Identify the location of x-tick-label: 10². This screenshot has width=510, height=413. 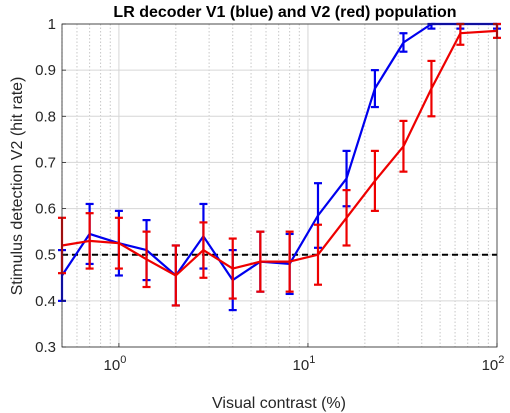
(493, 364).